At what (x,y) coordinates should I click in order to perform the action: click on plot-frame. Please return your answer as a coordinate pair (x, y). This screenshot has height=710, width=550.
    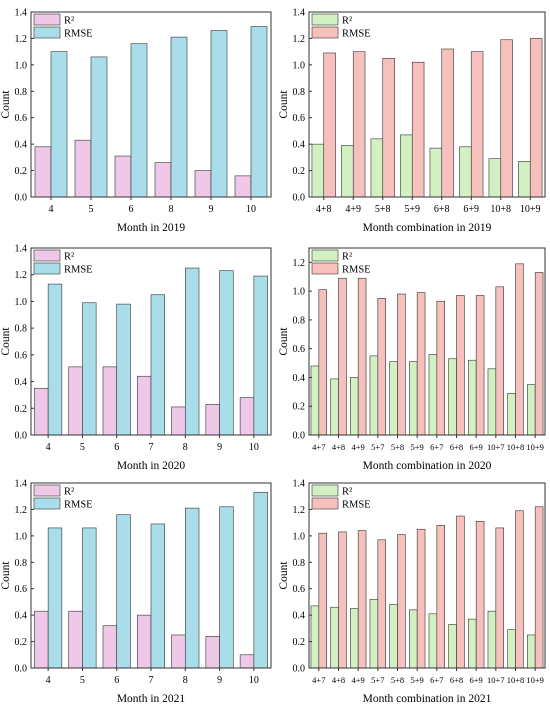
    Looking at the image, I should click on (427, 575).